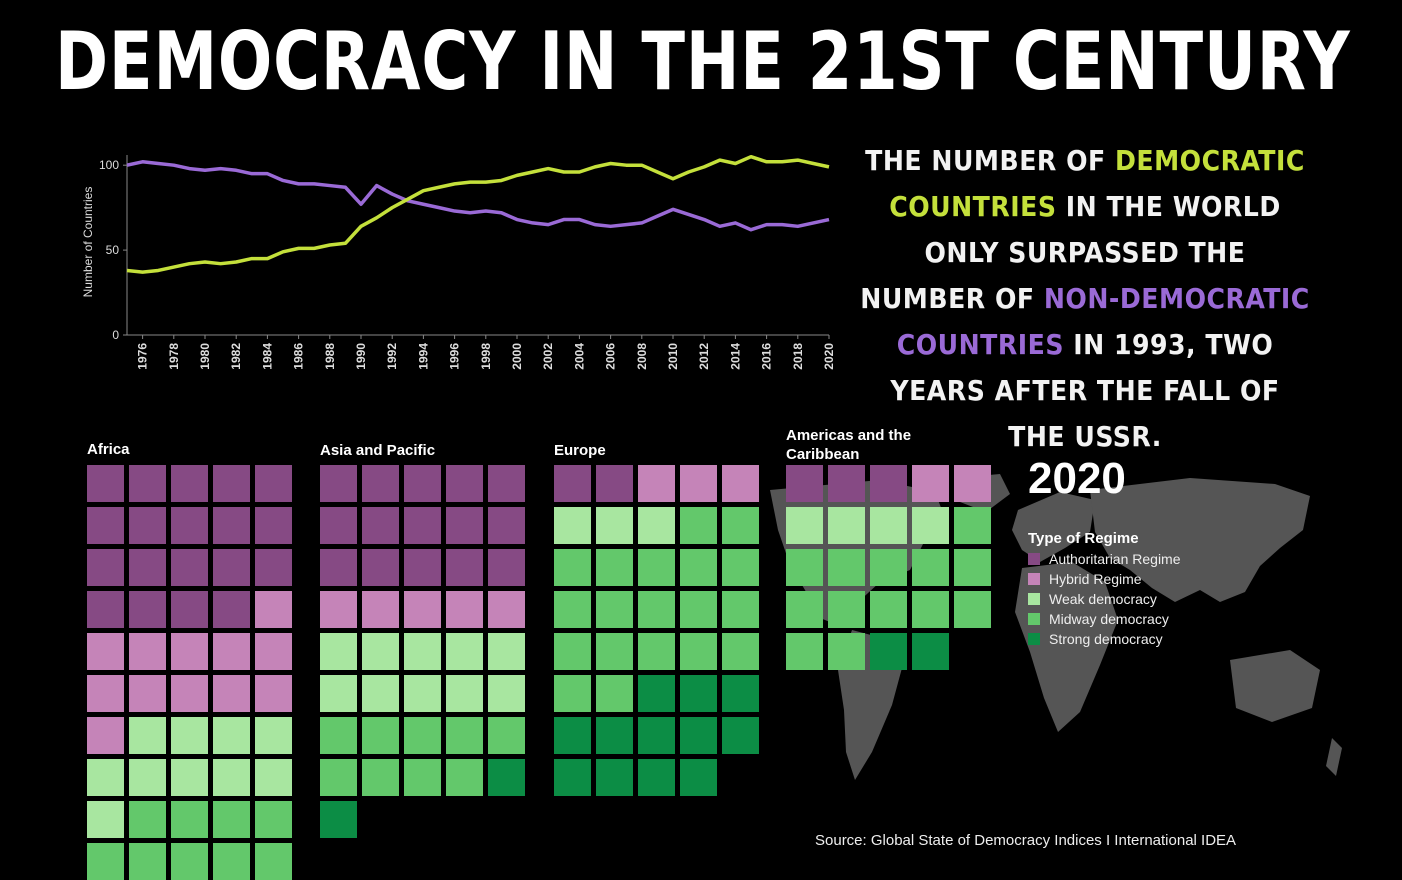 The width and height of the screenshot is (1402, 880). I want to click on x-tick-label-19: 2014, so click(735, 356).